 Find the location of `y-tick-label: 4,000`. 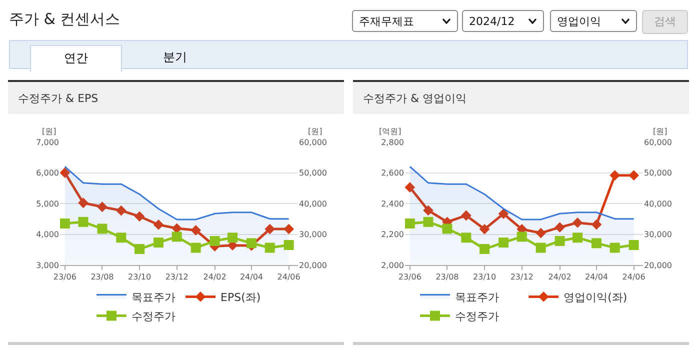

y-tick-label: 4,000 is located at coordinates (47, 235).